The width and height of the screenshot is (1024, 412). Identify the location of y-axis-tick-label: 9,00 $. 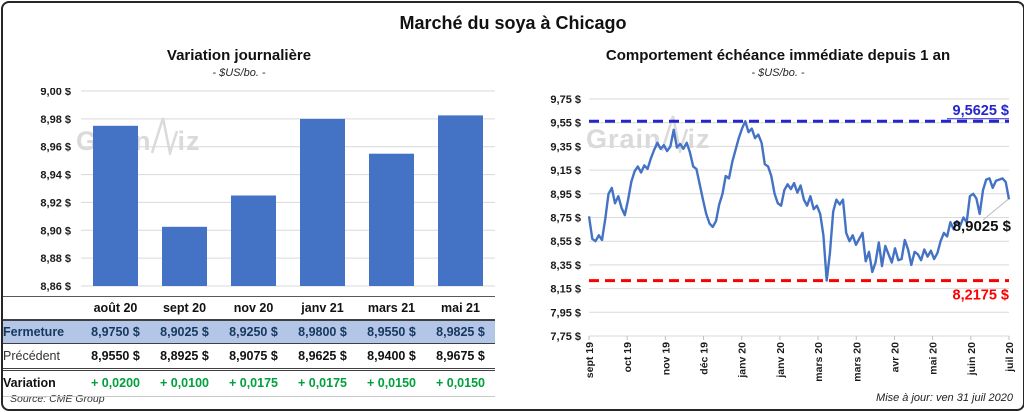
(55, 93).